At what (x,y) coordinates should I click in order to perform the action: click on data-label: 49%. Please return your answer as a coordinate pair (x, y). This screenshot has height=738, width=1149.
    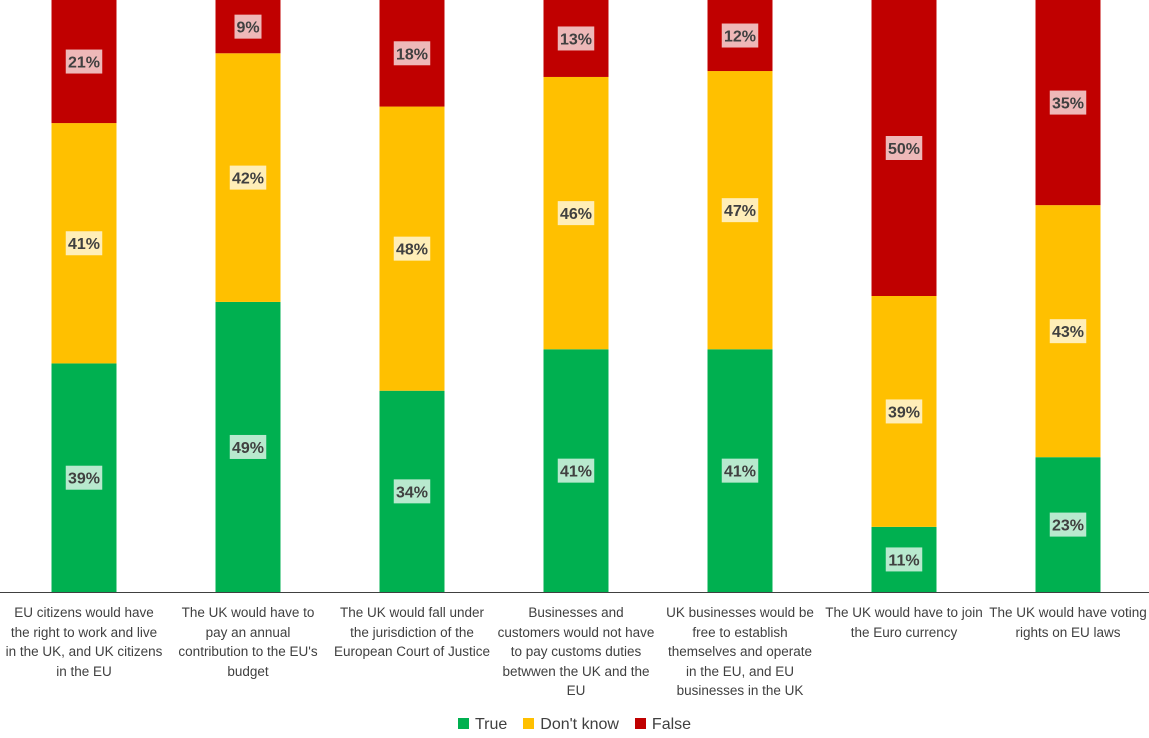
    Looking at the image, I should click on (248, 448).